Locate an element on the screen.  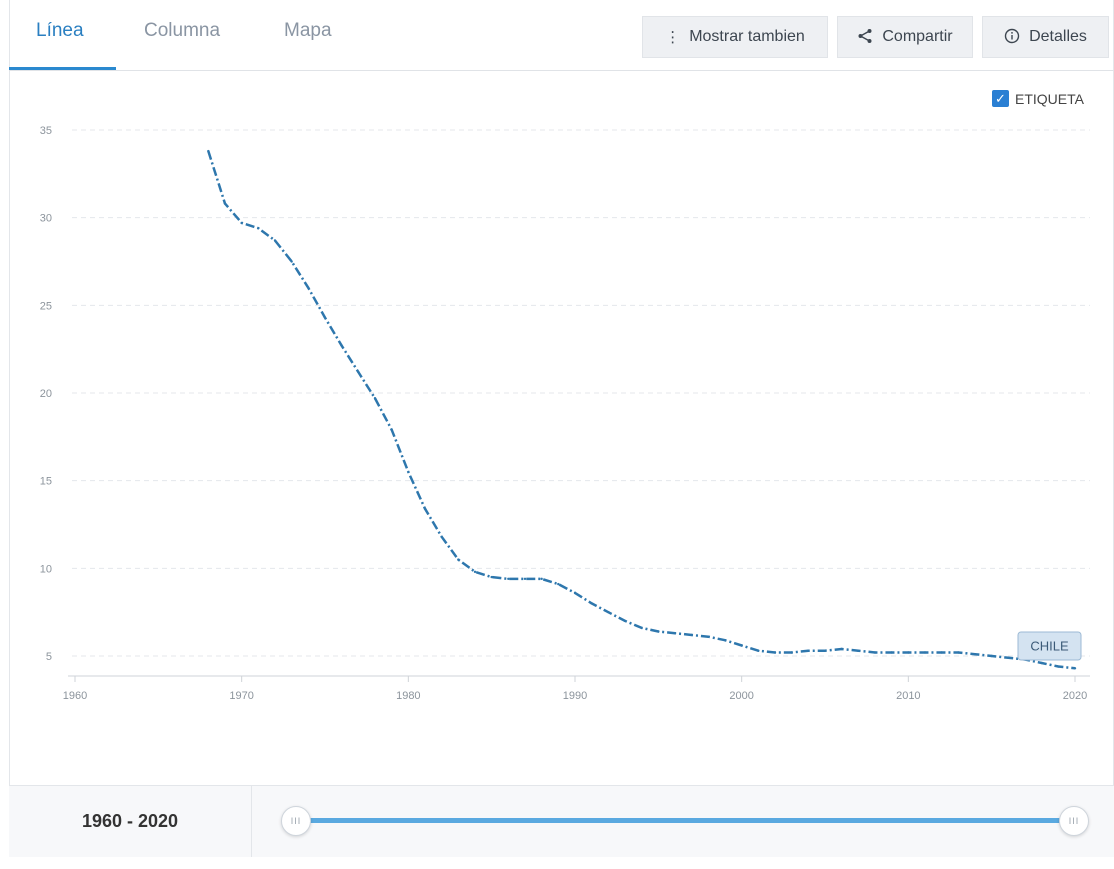
range-end-handle: III is located at coordinates (1074, 821).